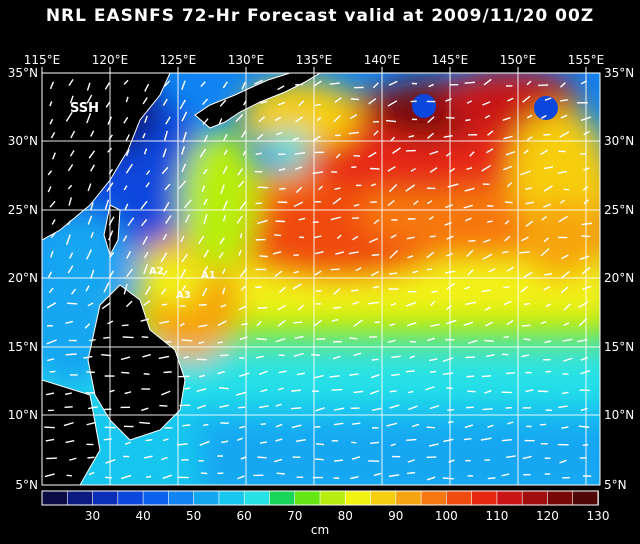  I want to click on lon-label: 140°E, so click(382, 60).